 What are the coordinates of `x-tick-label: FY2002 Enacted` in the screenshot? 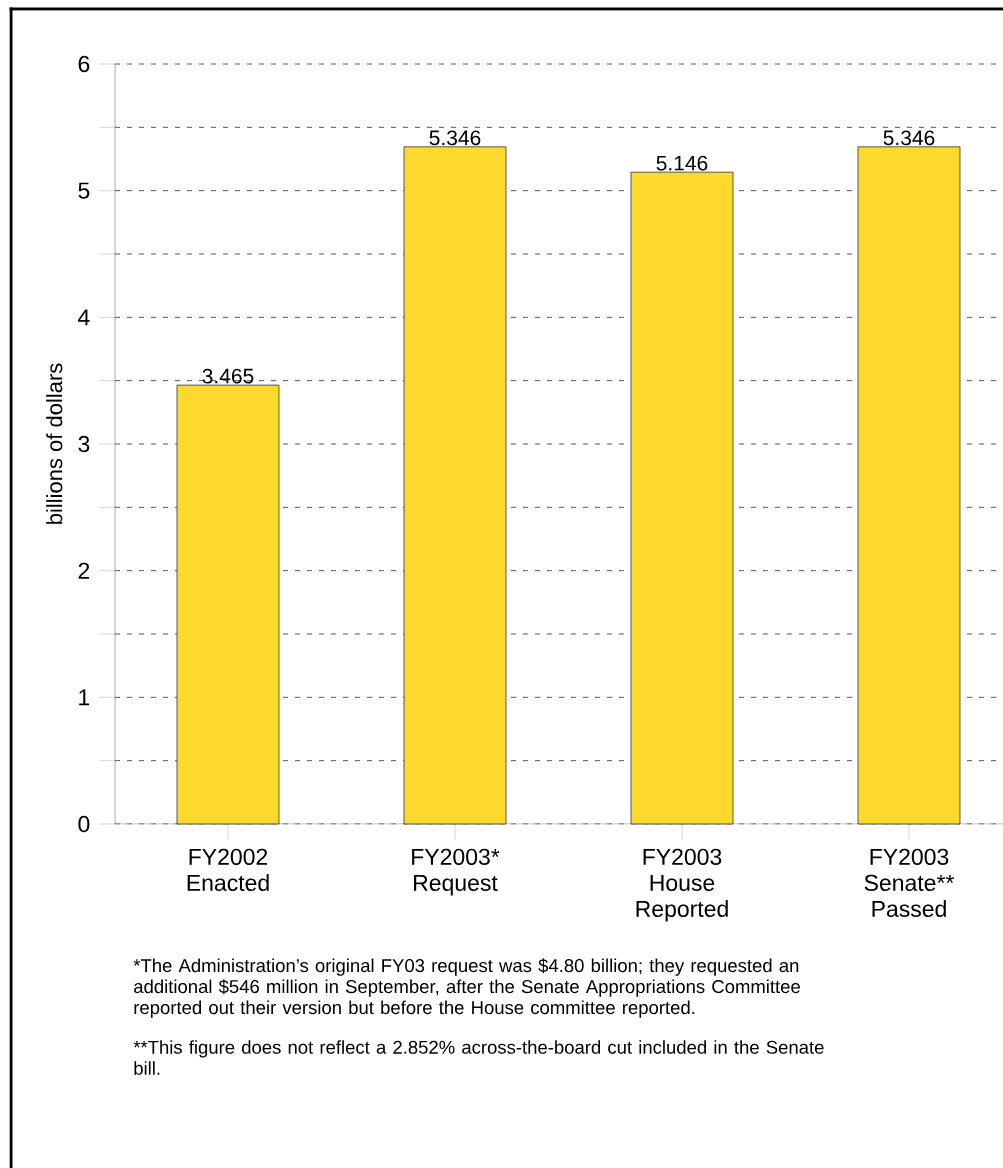 It's located at (228, 869).